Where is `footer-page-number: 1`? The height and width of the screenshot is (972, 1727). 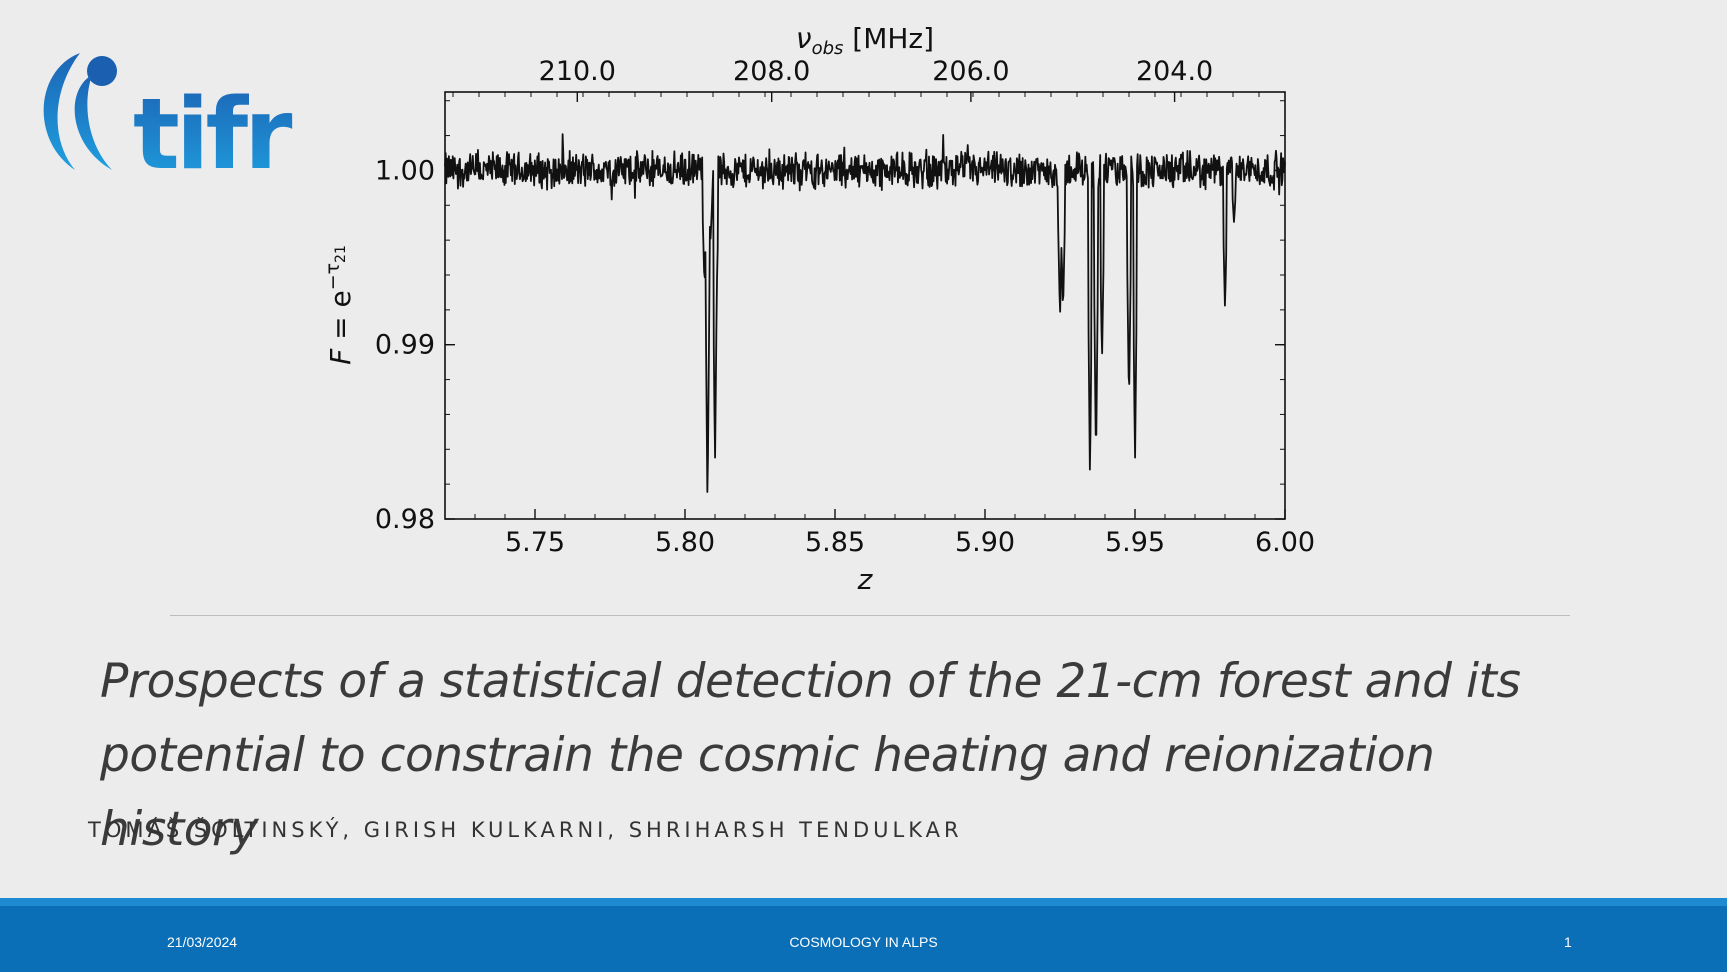
footer-page-number: 1 is located at coordinates (1568, 942).